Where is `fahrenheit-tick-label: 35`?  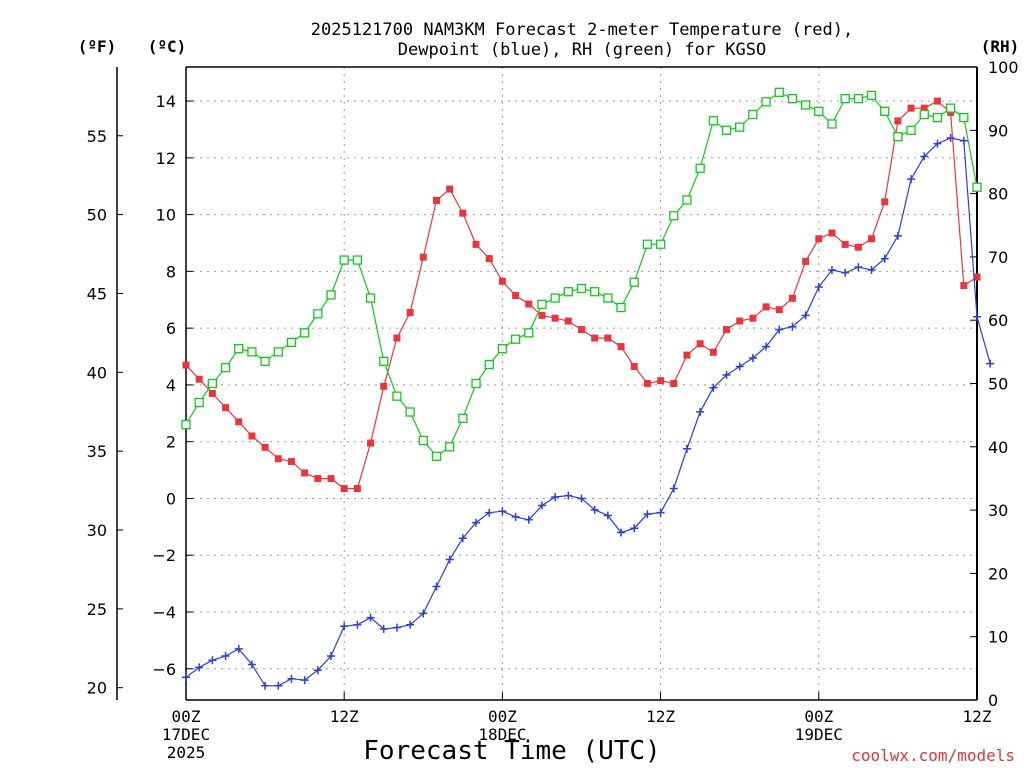 fahrenheit-tick-label: 35 is located at coordinates (97, 451).